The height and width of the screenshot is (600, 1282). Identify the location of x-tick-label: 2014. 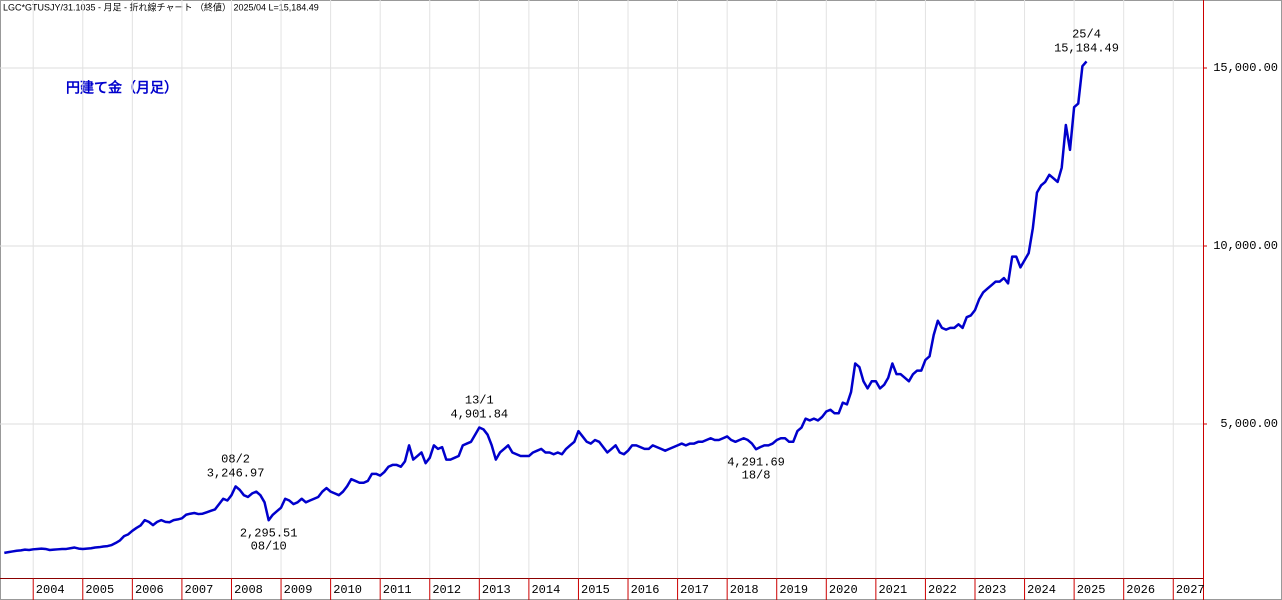
(545, 590).